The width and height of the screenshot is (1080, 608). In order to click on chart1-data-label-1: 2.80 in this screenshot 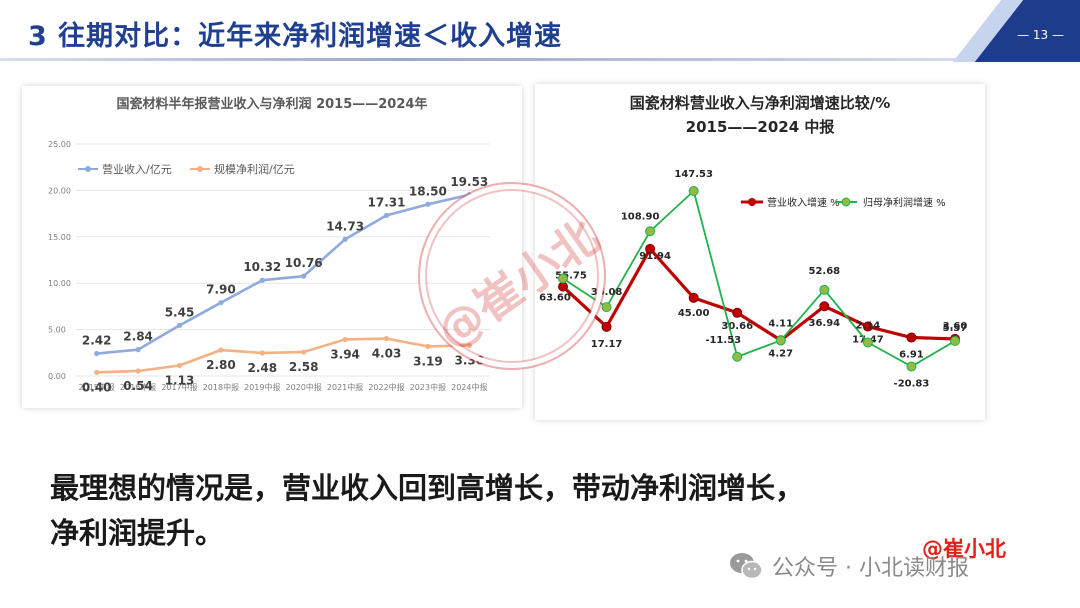, I will do `click(221, 365)`.